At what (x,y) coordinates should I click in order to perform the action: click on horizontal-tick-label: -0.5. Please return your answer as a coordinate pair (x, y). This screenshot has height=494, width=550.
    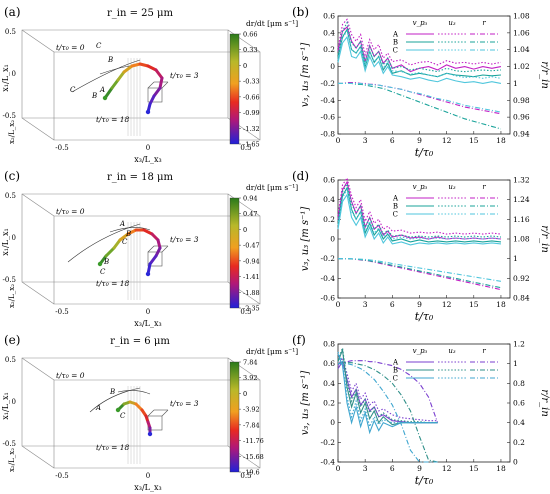
    Looking at the image, I should click on (62, 148).